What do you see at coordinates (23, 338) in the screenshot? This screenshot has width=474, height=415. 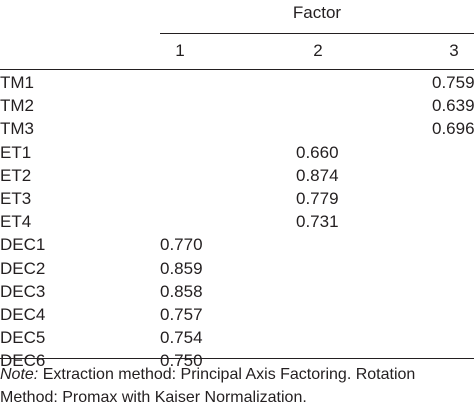 I see `row-label: DEC5` at bounding box center [23, 338].